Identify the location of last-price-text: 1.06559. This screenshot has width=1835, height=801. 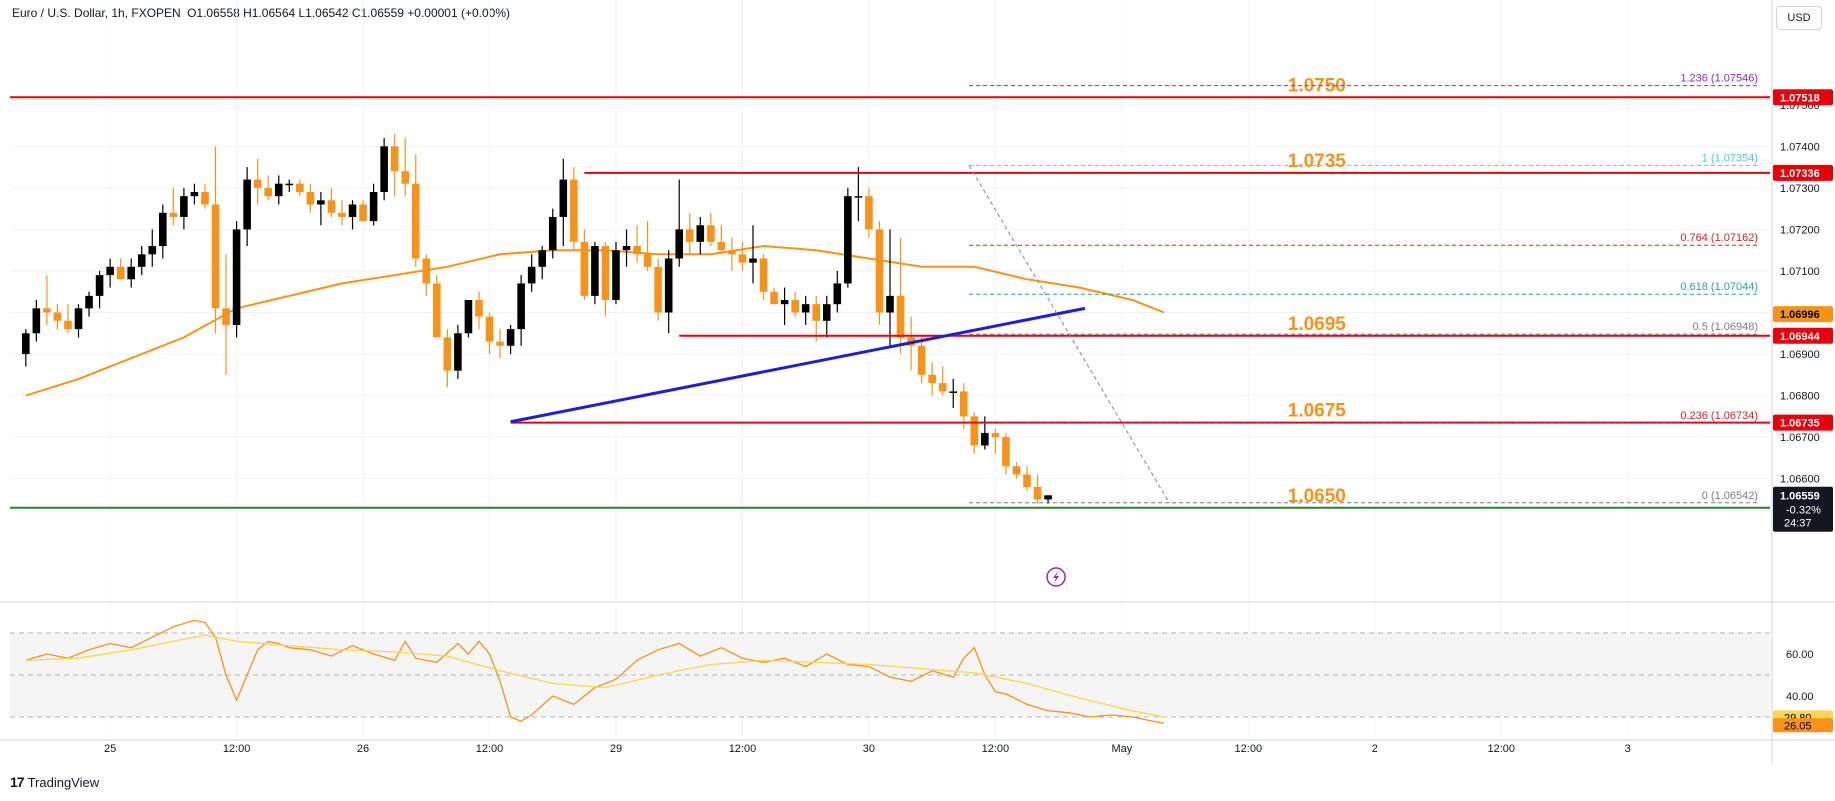
(1800, 497).